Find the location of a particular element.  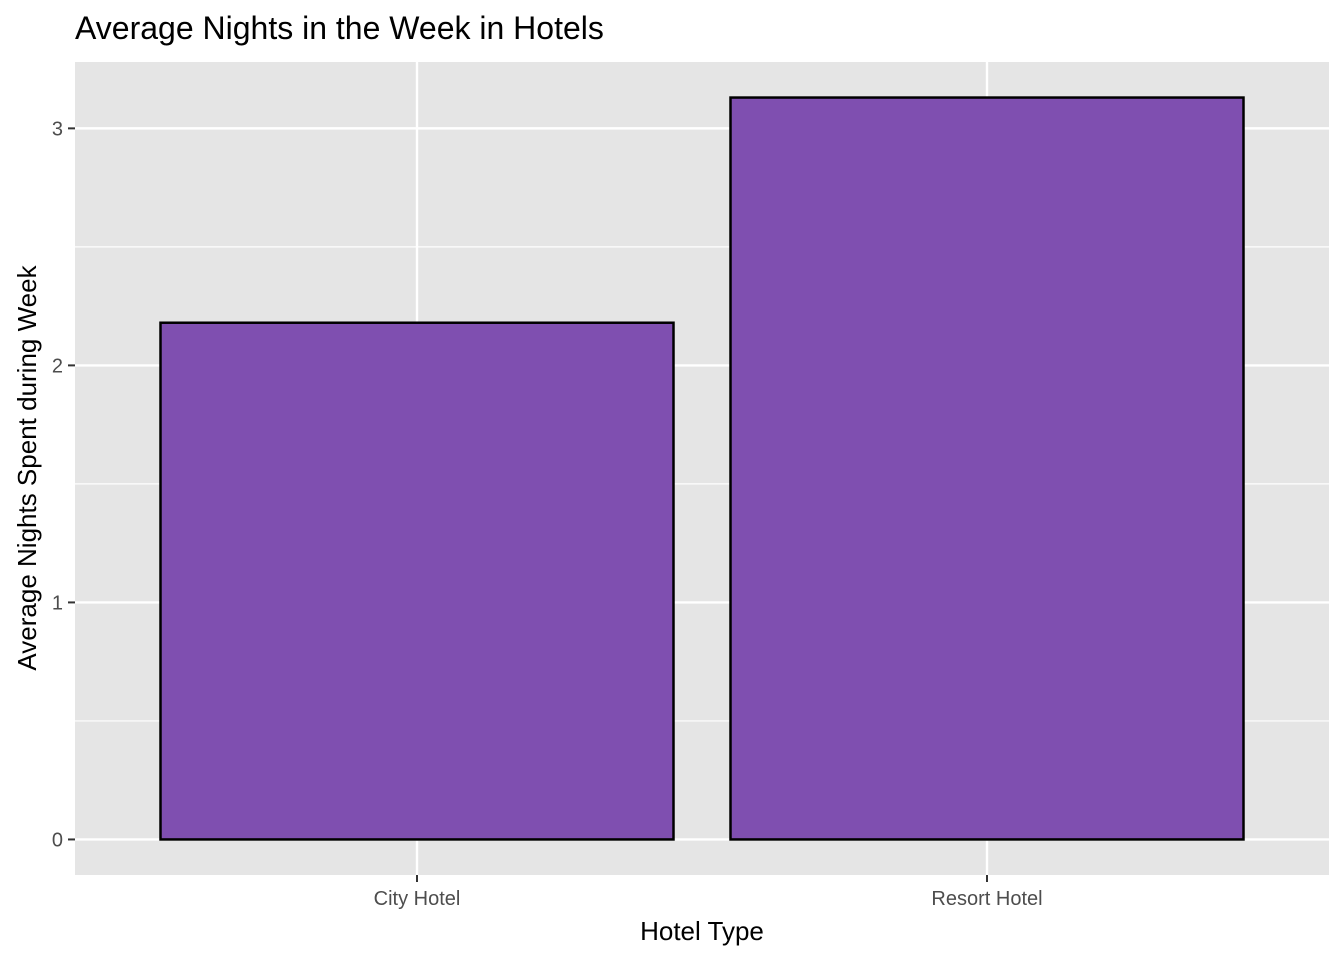

y-axis-title: Average Nights Spent during Week is located at coordinates (27, 467).